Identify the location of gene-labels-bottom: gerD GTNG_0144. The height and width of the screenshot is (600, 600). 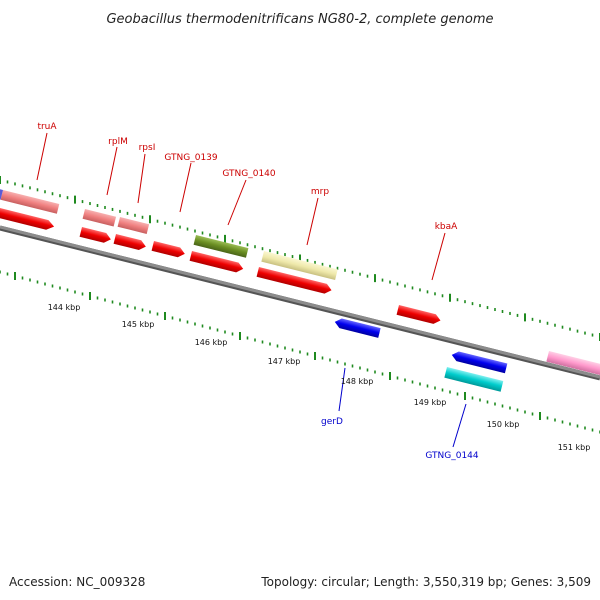
(400, 414).